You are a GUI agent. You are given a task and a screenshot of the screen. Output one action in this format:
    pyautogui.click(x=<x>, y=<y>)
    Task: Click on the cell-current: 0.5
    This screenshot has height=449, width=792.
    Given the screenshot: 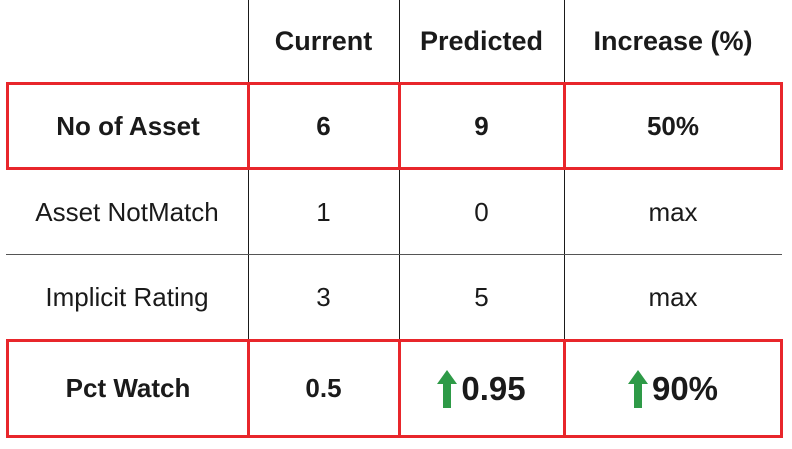 What is the action you would take?
    pyautogui.click(x=323, y=388)
    